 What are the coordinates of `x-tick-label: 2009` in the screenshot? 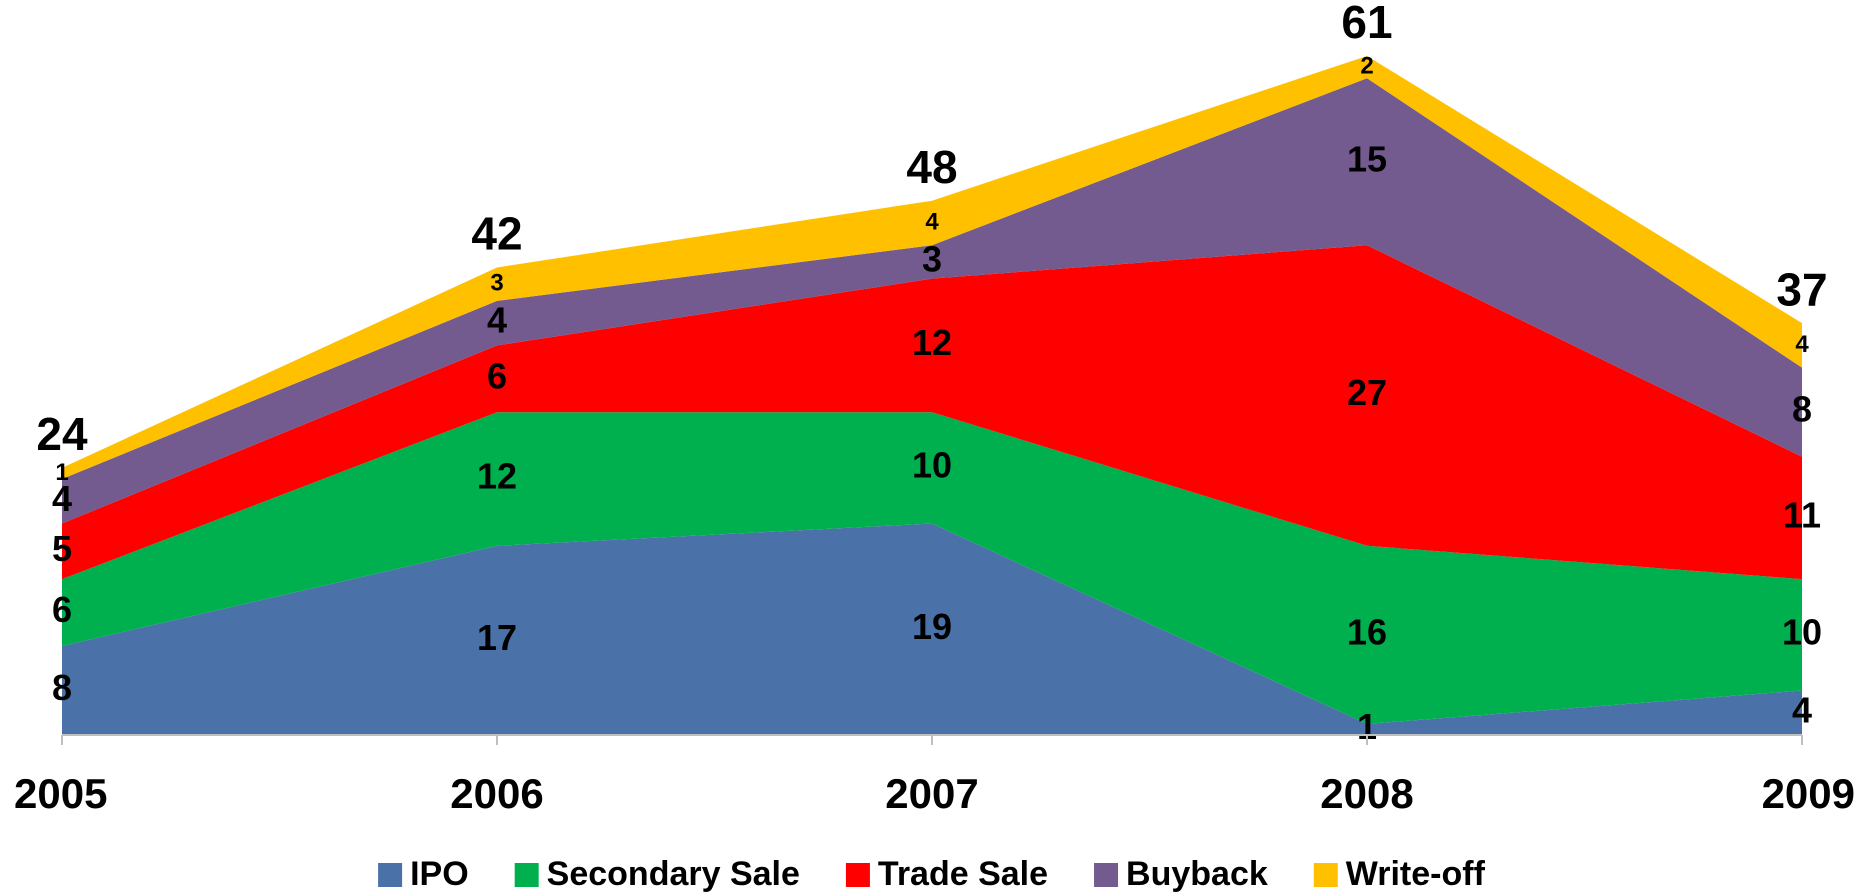 It's located at (1808, 793).